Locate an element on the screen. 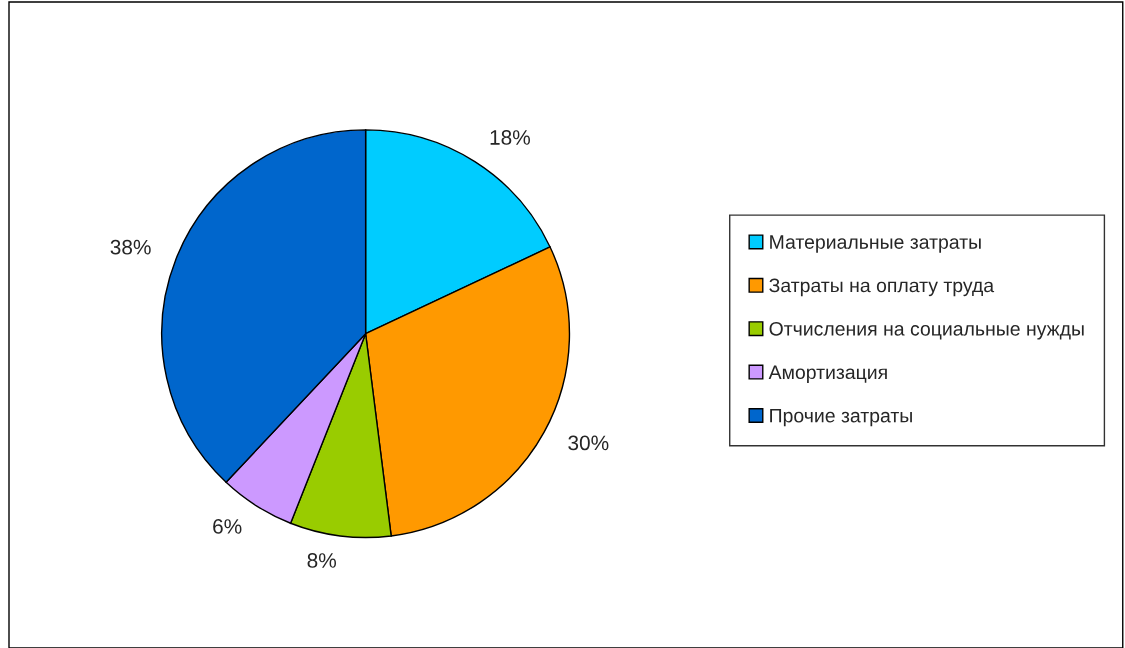  data-label: 6% is located at coordinates (227, 526).